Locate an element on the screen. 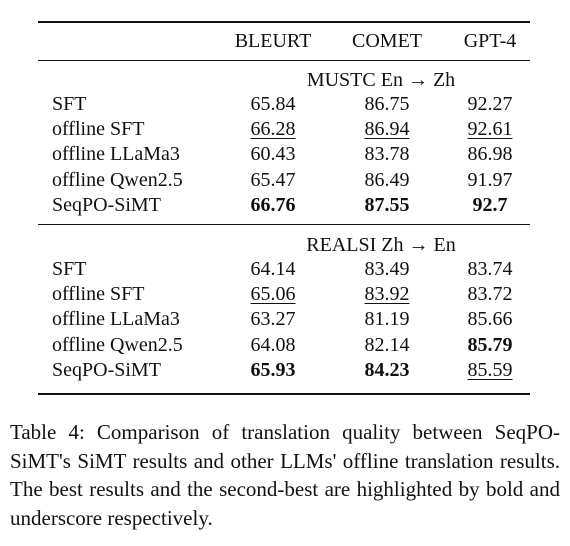  cell-value: 81.19 is located at coordinates (387, 319).